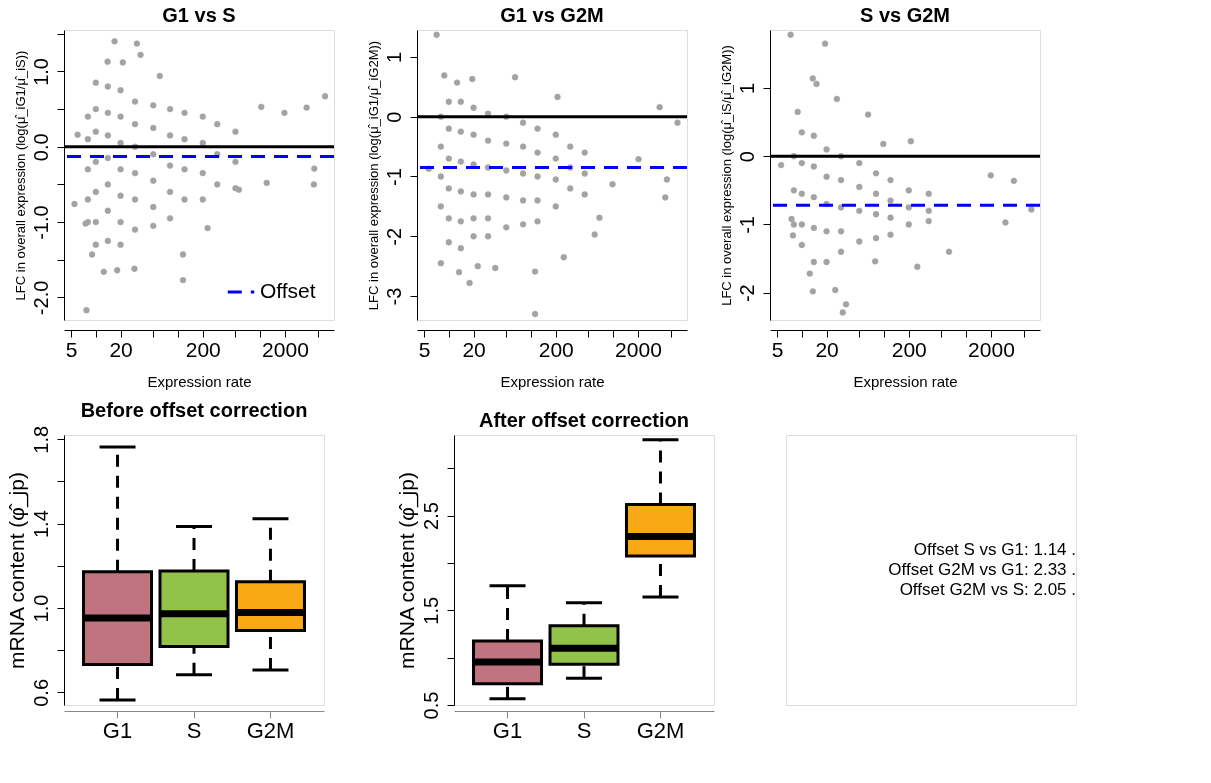 Image resolution: width=1211 pixels, height=783 pixels. Describe the element at coordinates (40, 147) in the screenshot. I see `y-tick-label: 0.0` at that location.